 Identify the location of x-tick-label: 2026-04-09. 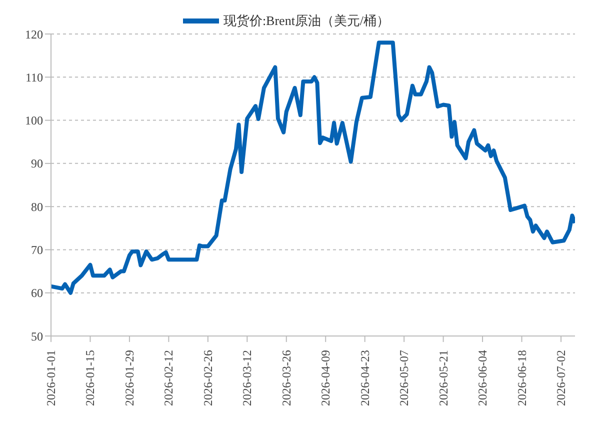
(325, 378).